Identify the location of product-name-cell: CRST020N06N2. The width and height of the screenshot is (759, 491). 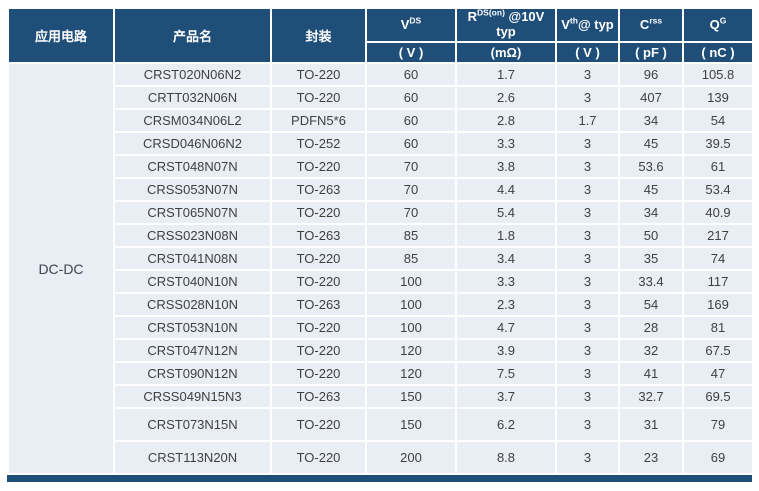
(192, 74).